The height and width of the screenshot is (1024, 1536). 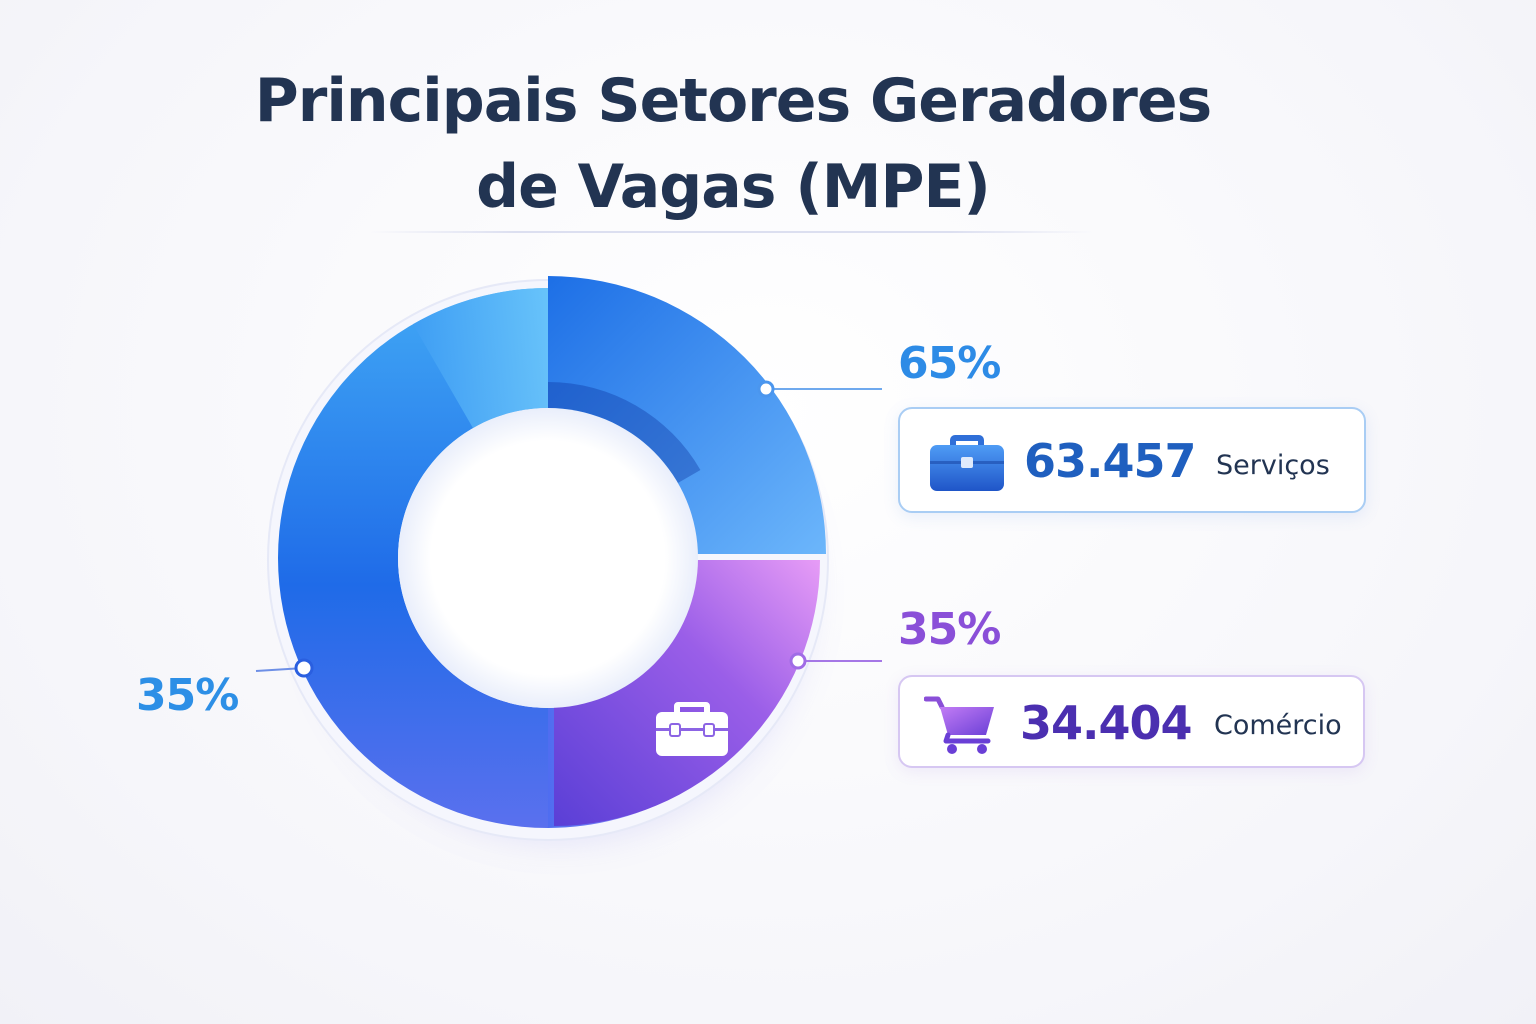 I want to click on donut-segment-top-highlight, so click(x=480, y=358).